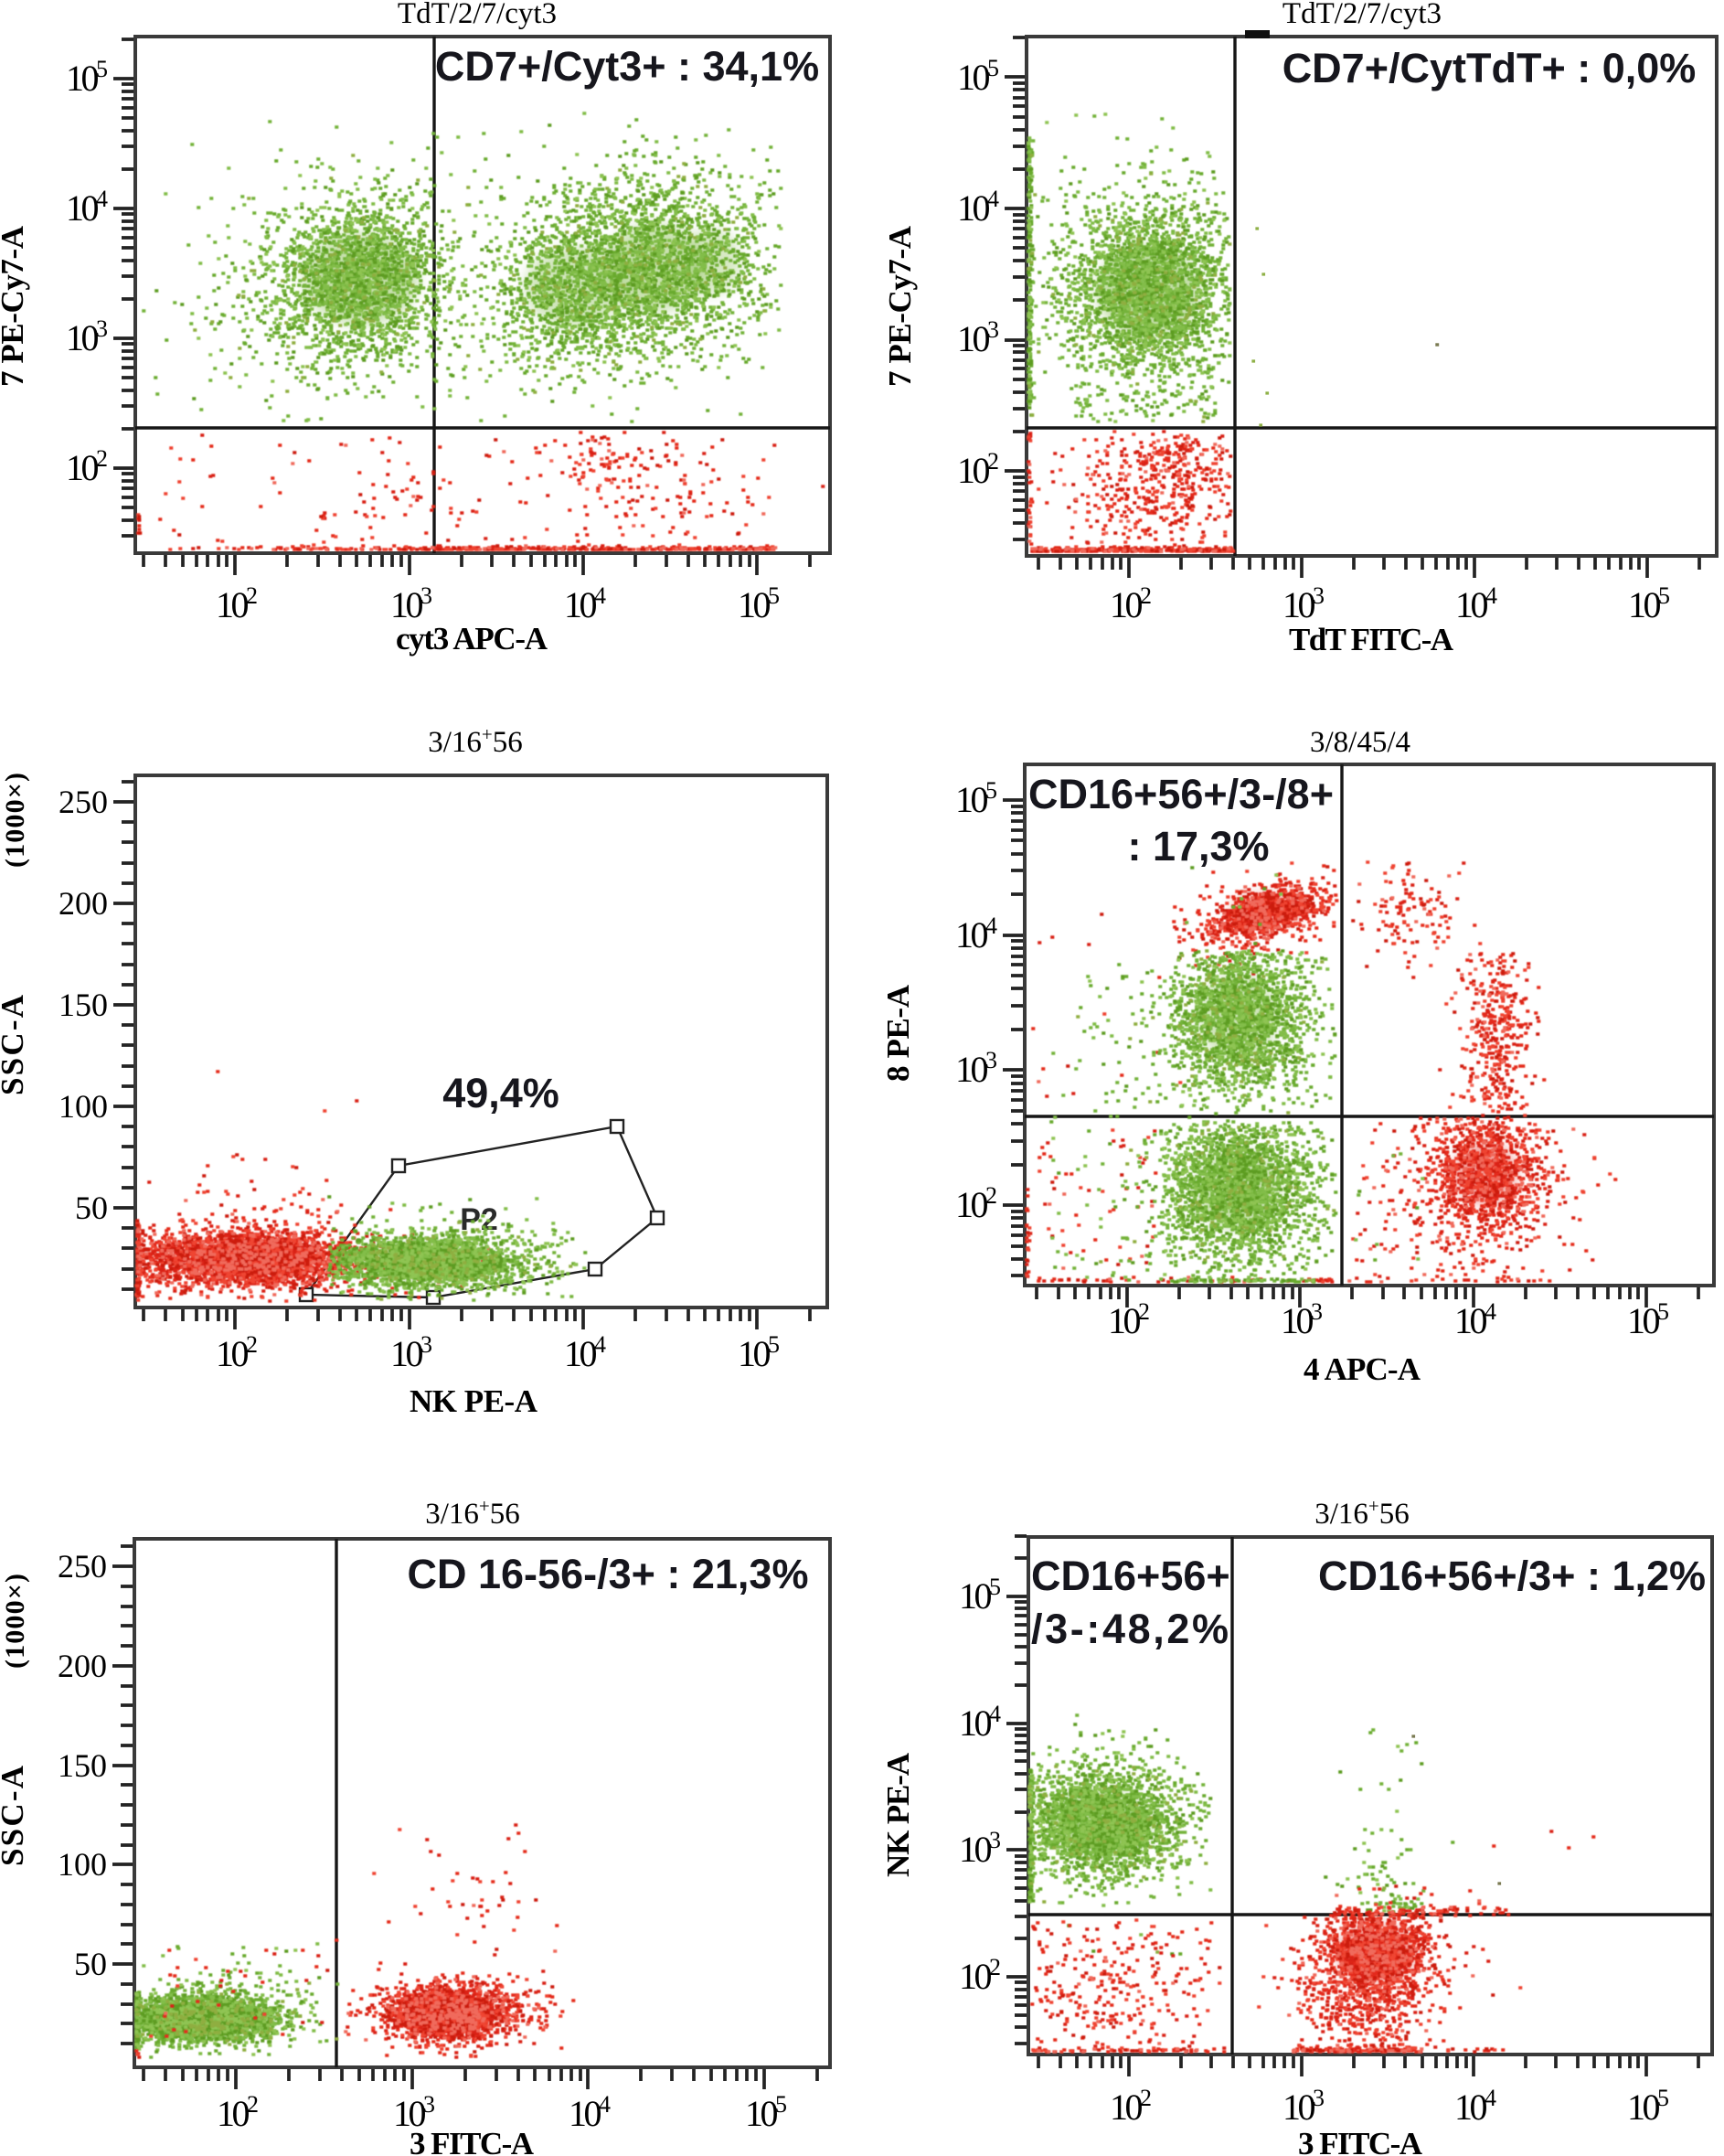  I want to click on svg-text: 49,4%, so click(500, 1093).